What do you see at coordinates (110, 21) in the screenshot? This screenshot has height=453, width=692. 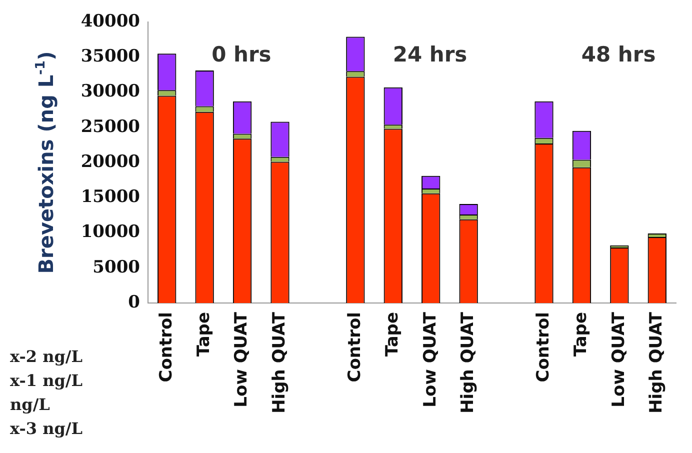 I see `y-tick-label: 40000` at bounding box center [110, 21].